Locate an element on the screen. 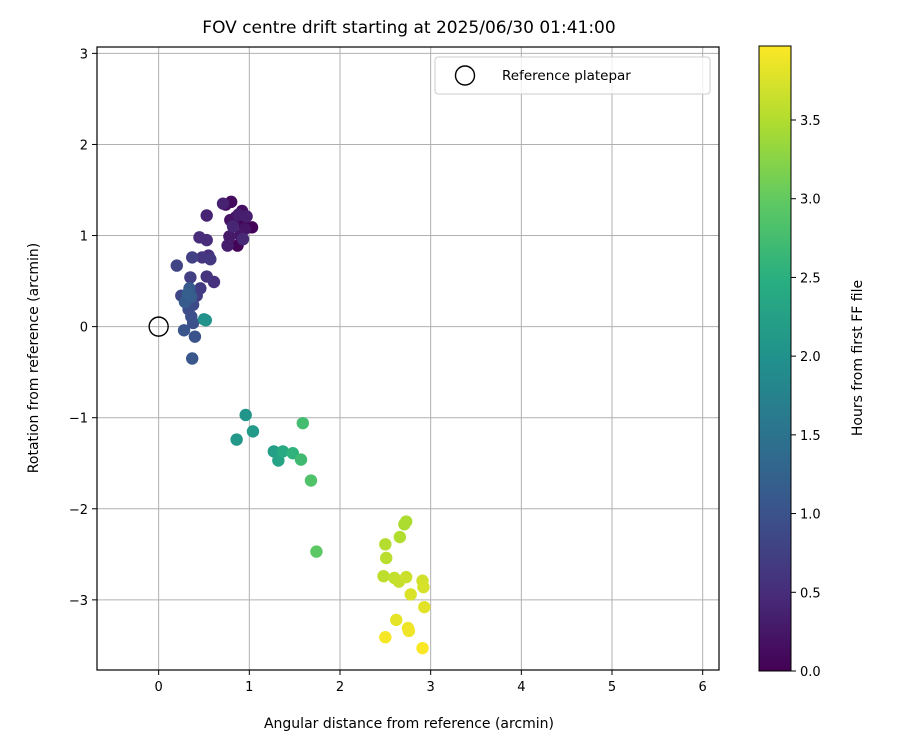  x-tick-label: 2 is located at coordinates (340, 687).